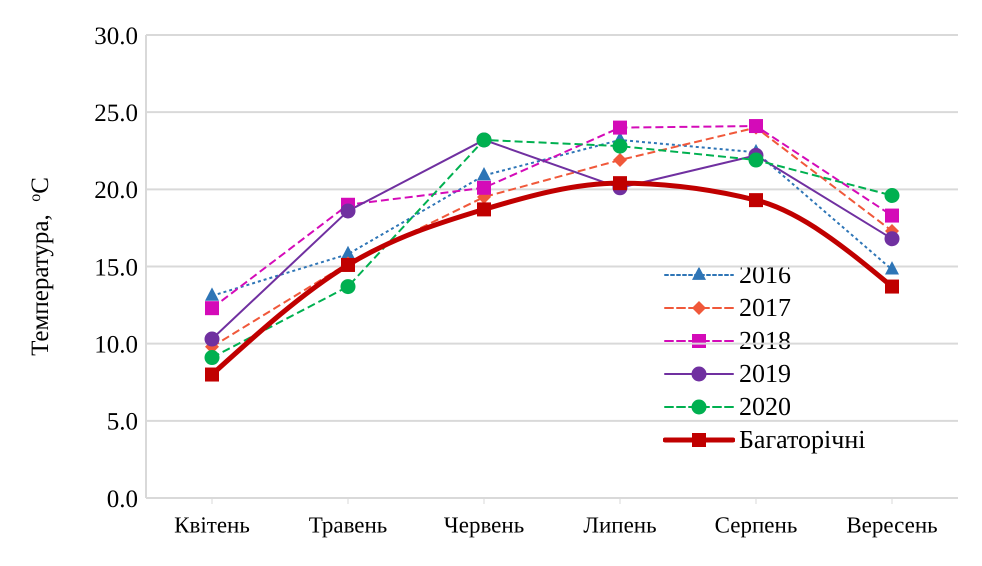  What do you see at coordinates (122, 422) in the screenshot?
I see `y-tick-label: 5.0` at bounding box center [122, 422].